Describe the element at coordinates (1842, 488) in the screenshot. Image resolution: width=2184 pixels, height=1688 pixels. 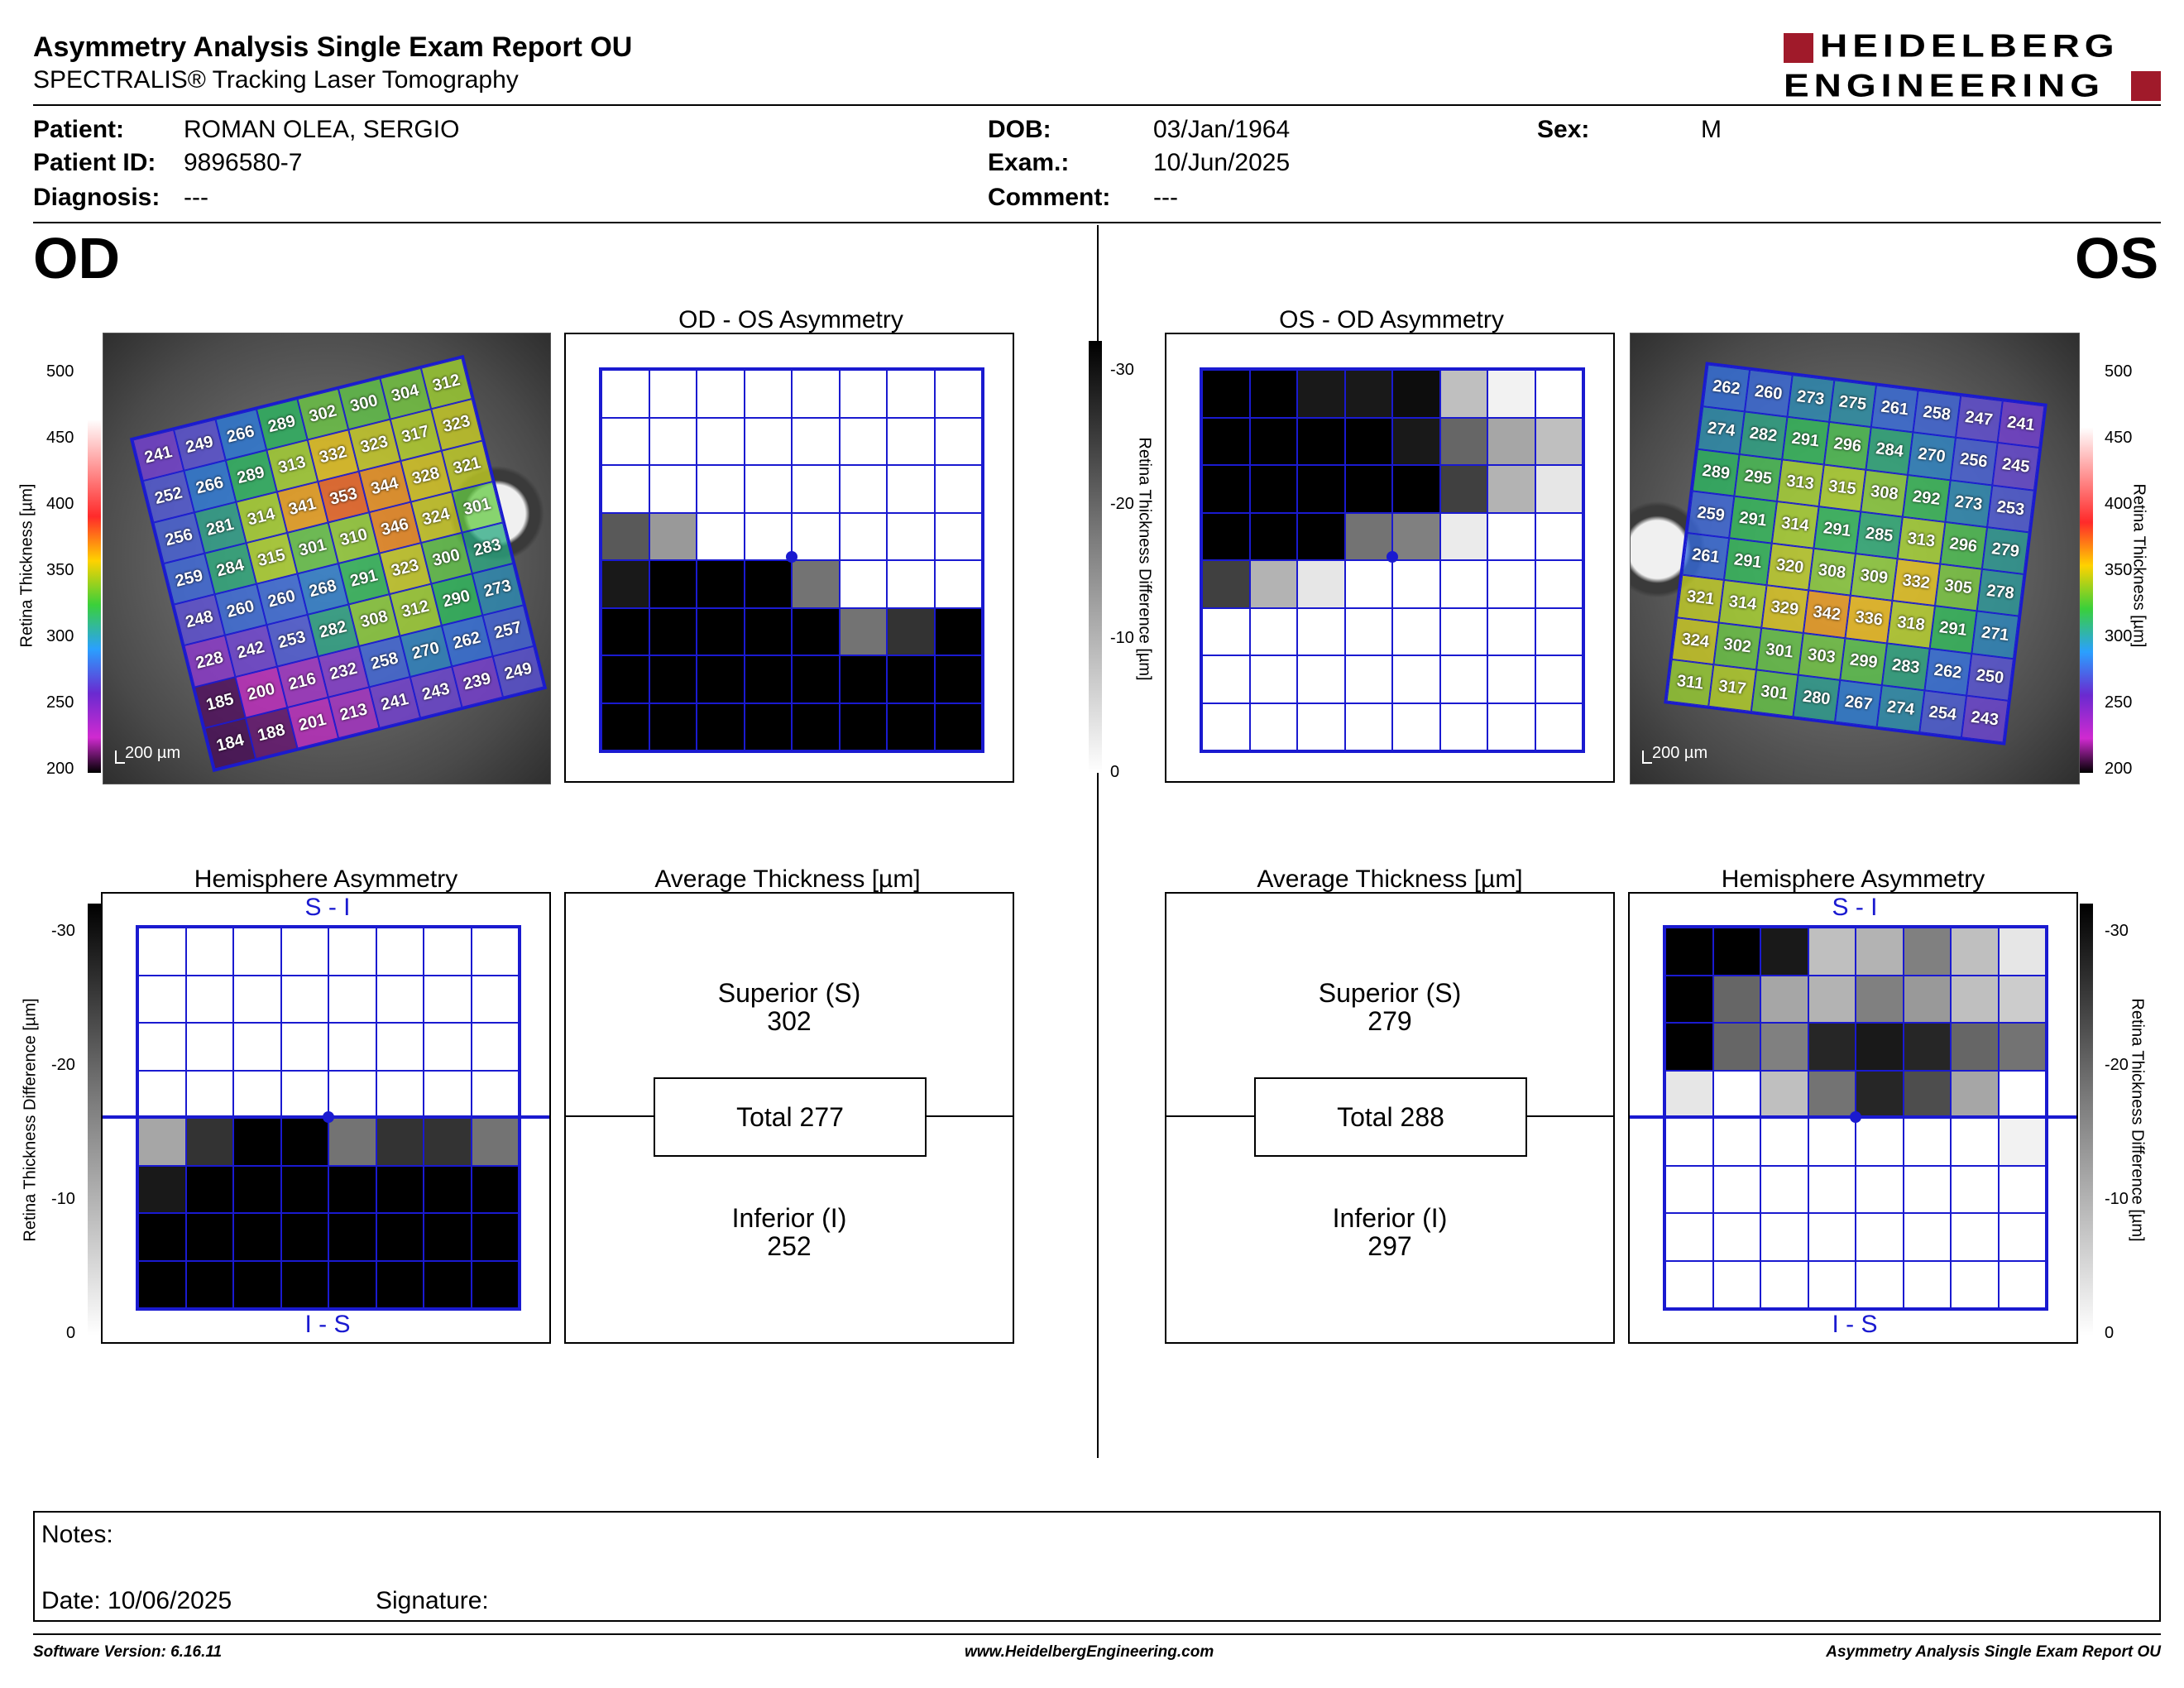
I see `os-thickness-cell: 315` at that location.